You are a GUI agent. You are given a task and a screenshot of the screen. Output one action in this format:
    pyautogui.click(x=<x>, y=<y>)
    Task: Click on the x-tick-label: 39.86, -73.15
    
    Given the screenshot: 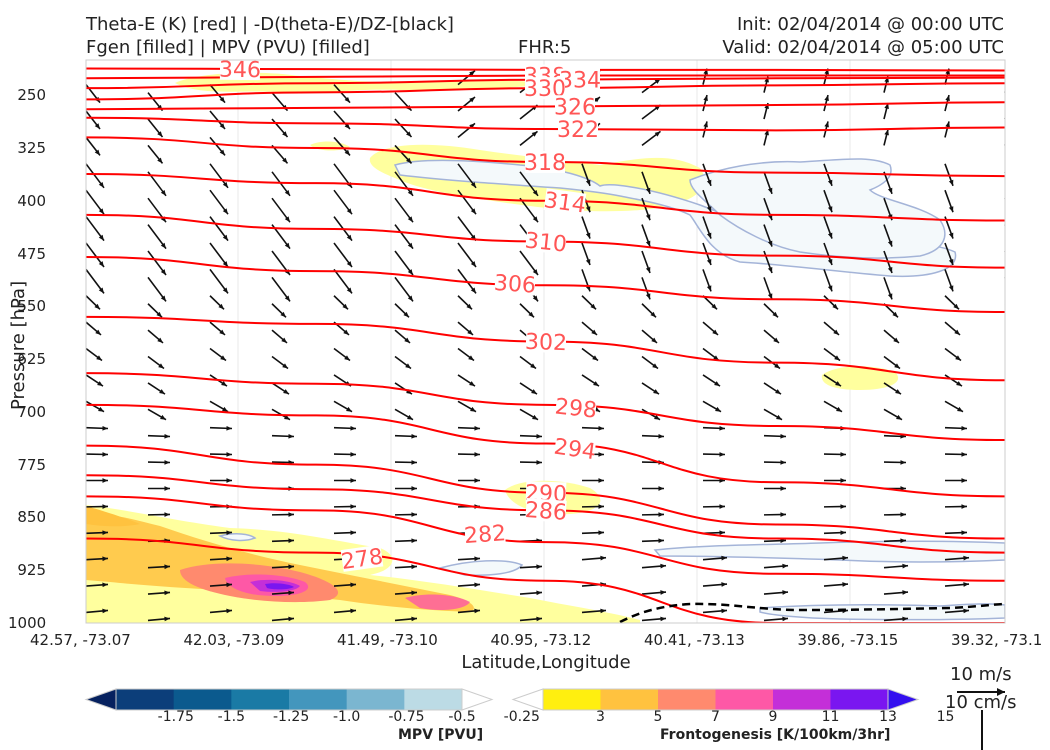 What is the action you would take?
    pyautogui.click(x=848, y=640)
    